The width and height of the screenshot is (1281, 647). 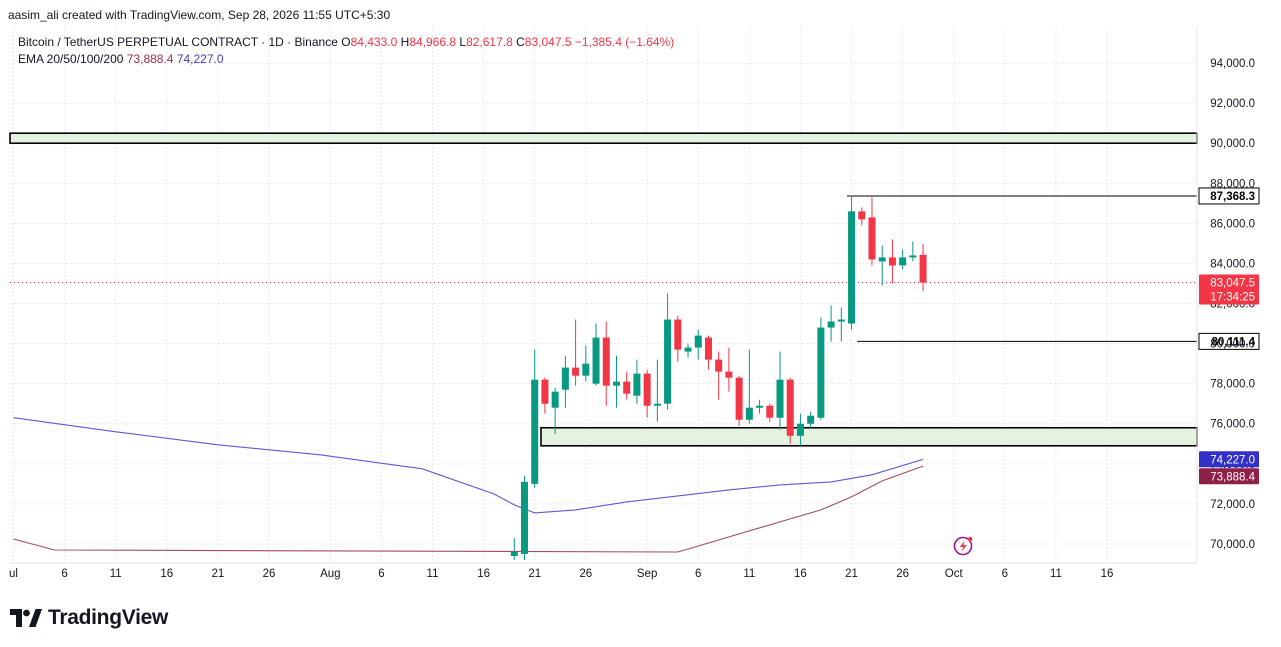 I want to click on change-value: −1,385.4 (−1.64%), so click(x=624, y=42).